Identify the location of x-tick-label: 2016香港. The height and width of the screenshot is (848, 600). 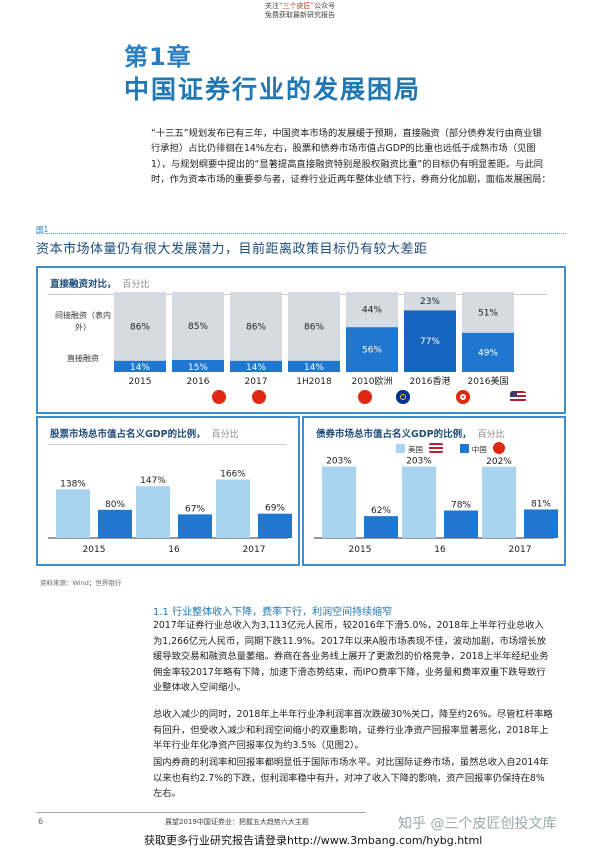
(430, 381).